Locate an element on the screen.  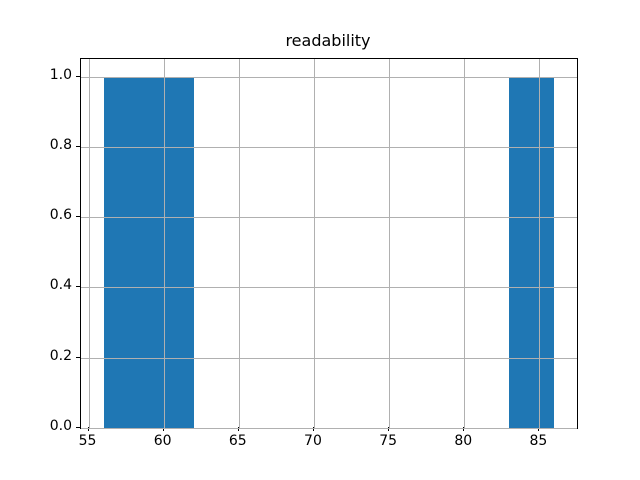
y-tick-label: 0.8 is located at coordinates (60, 144).